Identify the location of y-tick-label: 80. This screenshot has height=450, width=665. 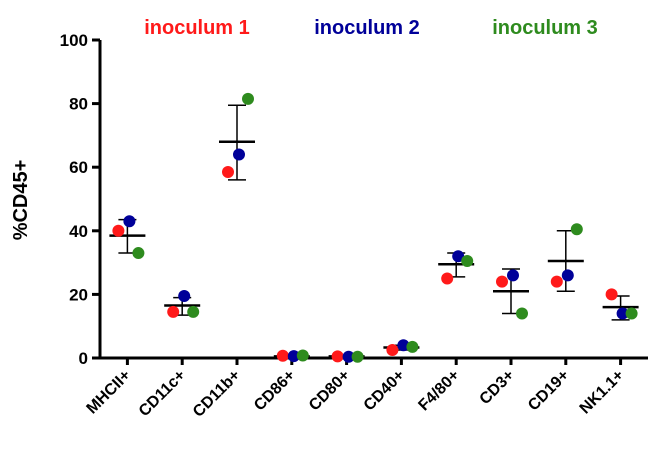
(78, 104).